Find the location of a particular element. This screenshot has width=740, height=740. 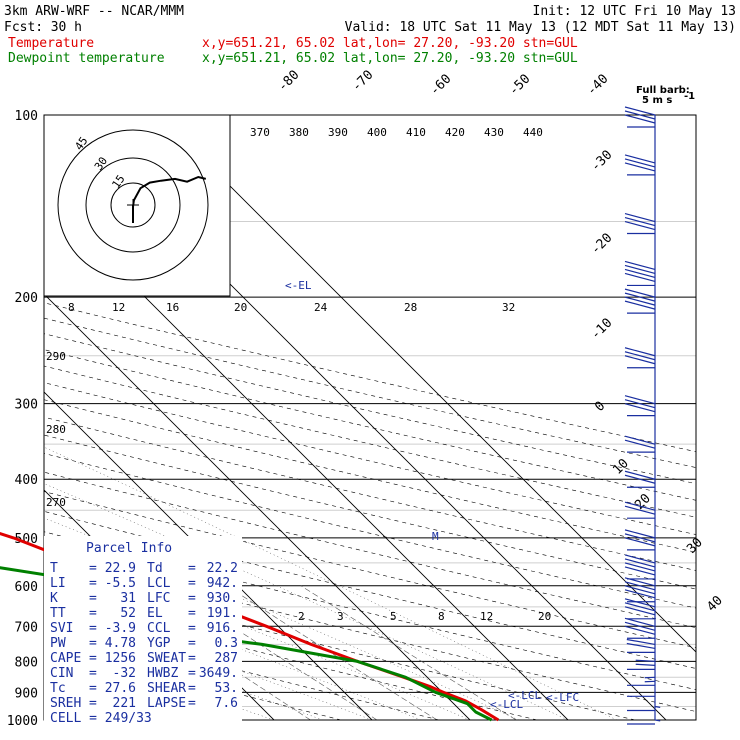

parcel-label: Tc is located at coordinates (58, 688).